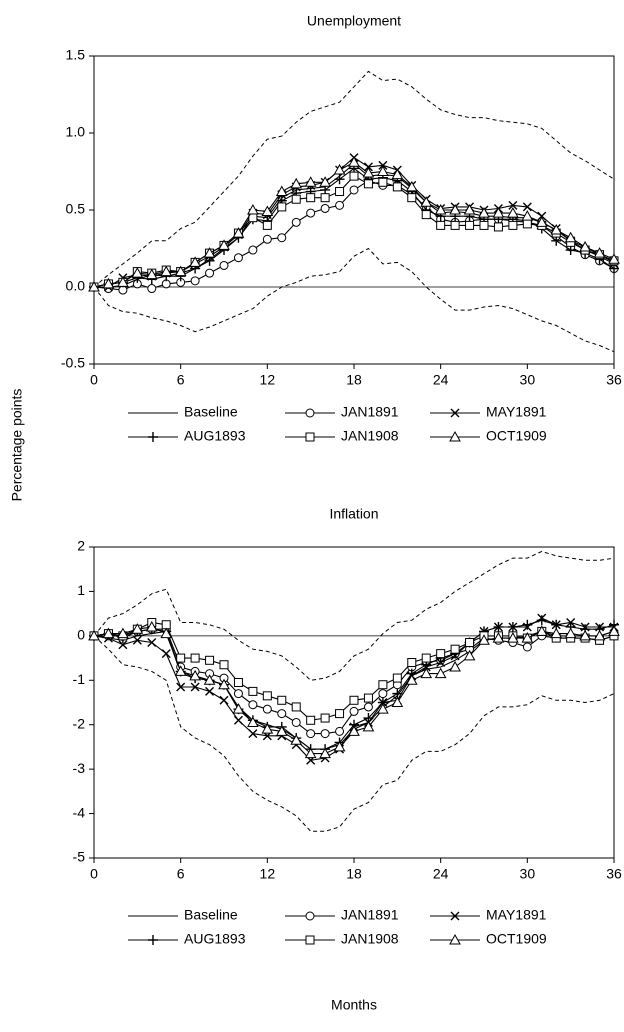  Describe the element at coordinates (354, 21) in the screenshot. I see `chart-title: Unemployment` at that location.